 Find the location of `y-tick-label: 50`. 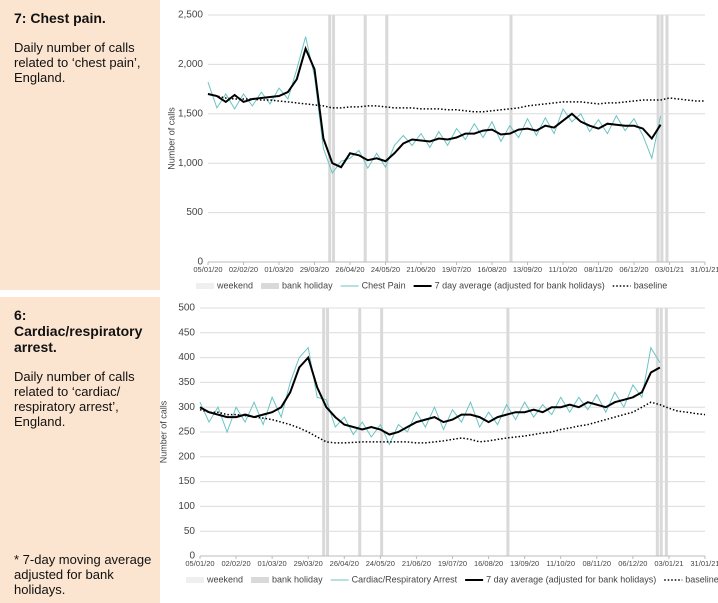

y-tick-label: 50 is located at coordinates (190, 531).